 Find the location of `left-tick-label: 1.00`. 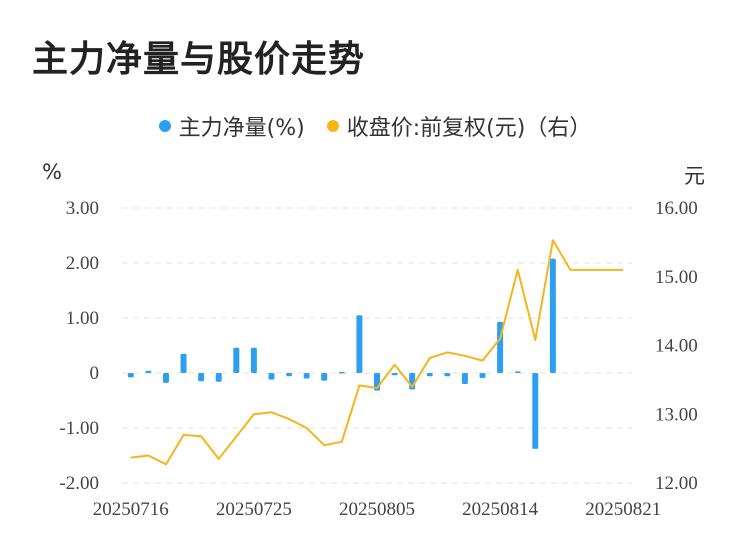

left-tick-label: 1.00 is located at coordinates (82, 318).